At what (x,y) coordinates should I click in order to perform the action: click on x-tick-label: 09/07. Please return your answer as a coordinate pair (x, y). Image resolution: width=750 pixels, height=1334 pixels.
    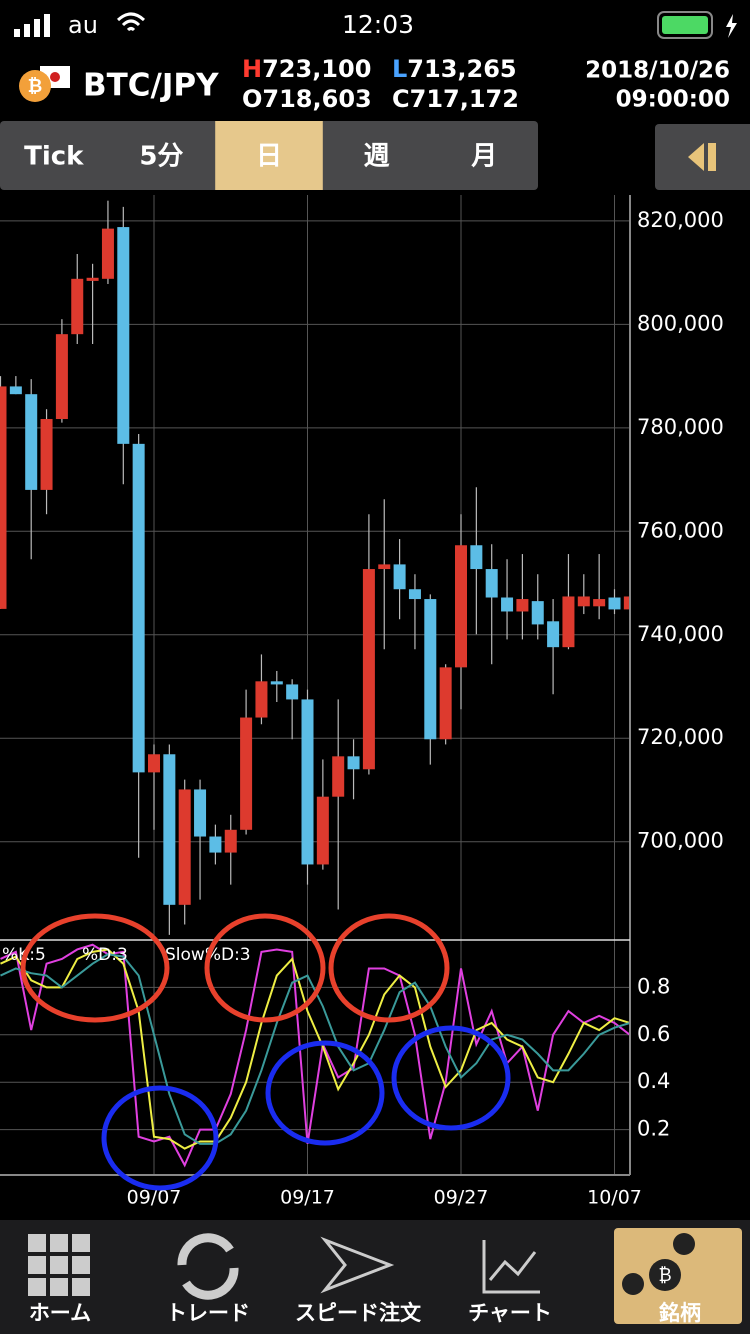
    Looking at the image, I should click on (154, 1198).